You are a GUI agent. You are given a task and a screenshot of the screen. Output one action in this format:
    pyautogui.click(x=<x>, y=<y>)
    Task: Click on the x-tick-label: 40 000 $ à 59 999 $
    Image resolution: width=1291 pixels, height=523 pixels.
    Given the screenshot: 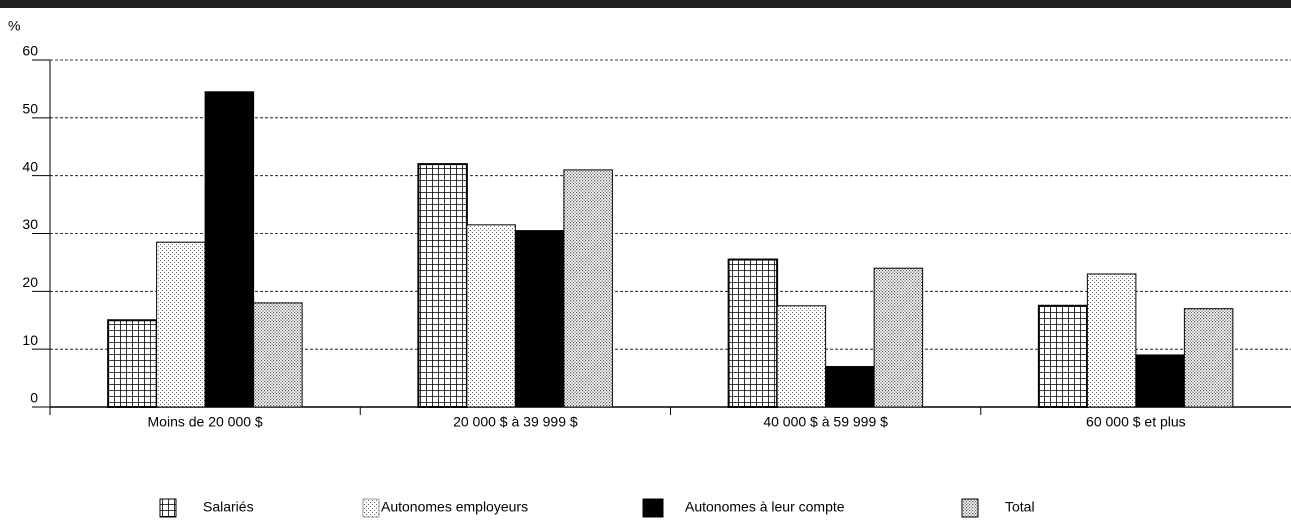 What is the action you would take?
    pyautogui.click(x=825, y=422)
    